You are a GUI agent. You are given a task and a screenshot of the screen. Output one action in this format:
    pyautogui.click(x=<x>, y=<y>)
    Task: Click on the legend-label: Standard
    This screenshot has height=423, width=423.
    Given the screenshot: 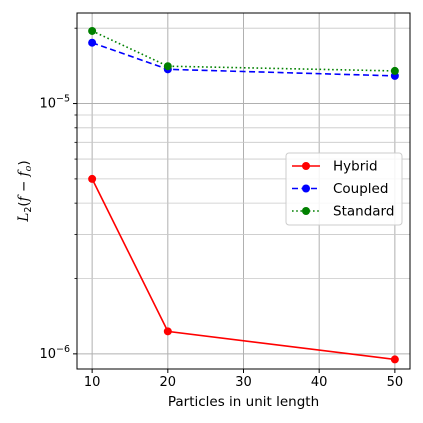 What is the action you would take?
    pyautogui.click(x=363, y=212)
    